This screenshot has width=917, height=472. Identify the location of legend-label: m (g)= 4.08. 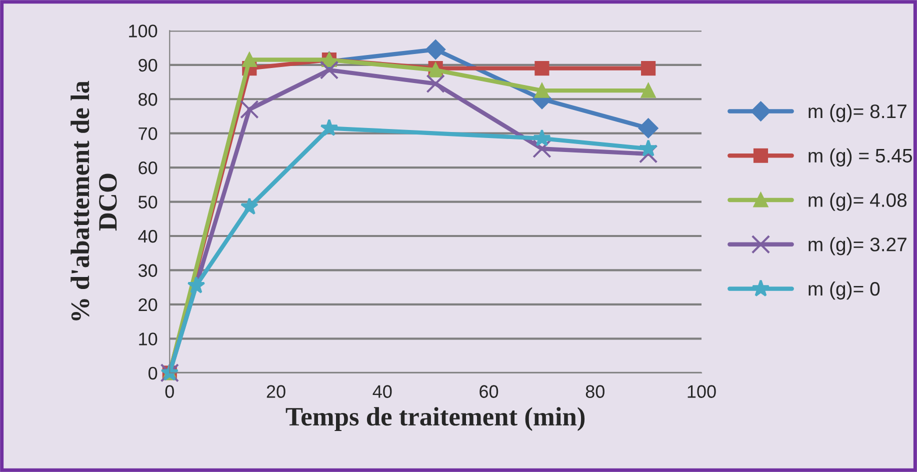
(857, 201).